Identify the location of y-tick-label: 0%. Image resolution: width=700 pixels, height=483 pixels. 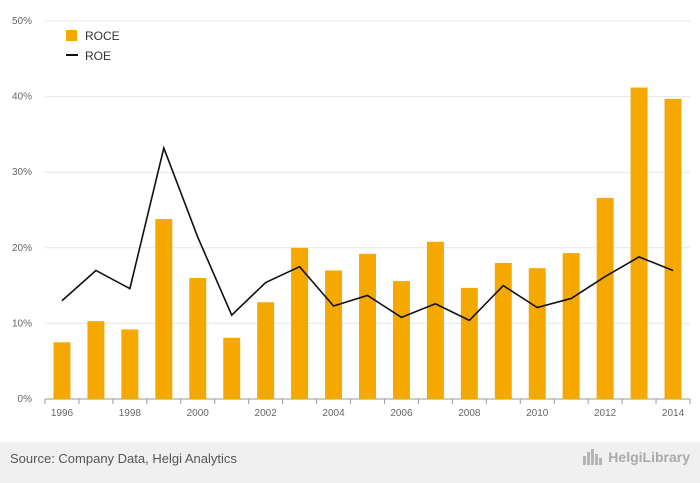
(25, 399).